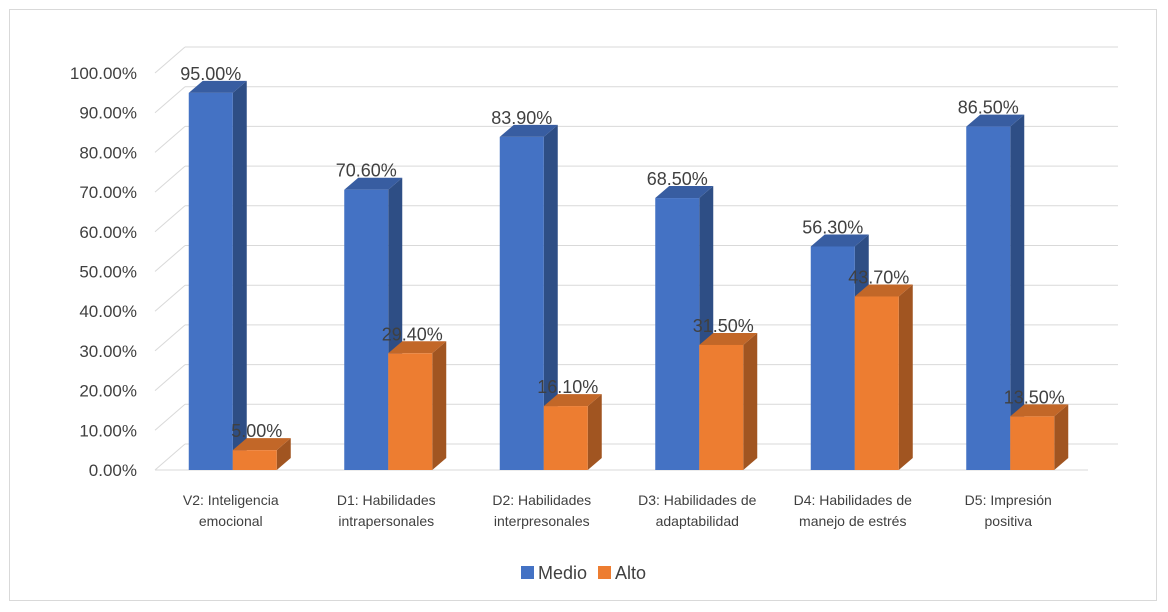 The image size is (1168, 612). I want to click on x-category-label-line: D5: Impresión, so click(1008, 500).